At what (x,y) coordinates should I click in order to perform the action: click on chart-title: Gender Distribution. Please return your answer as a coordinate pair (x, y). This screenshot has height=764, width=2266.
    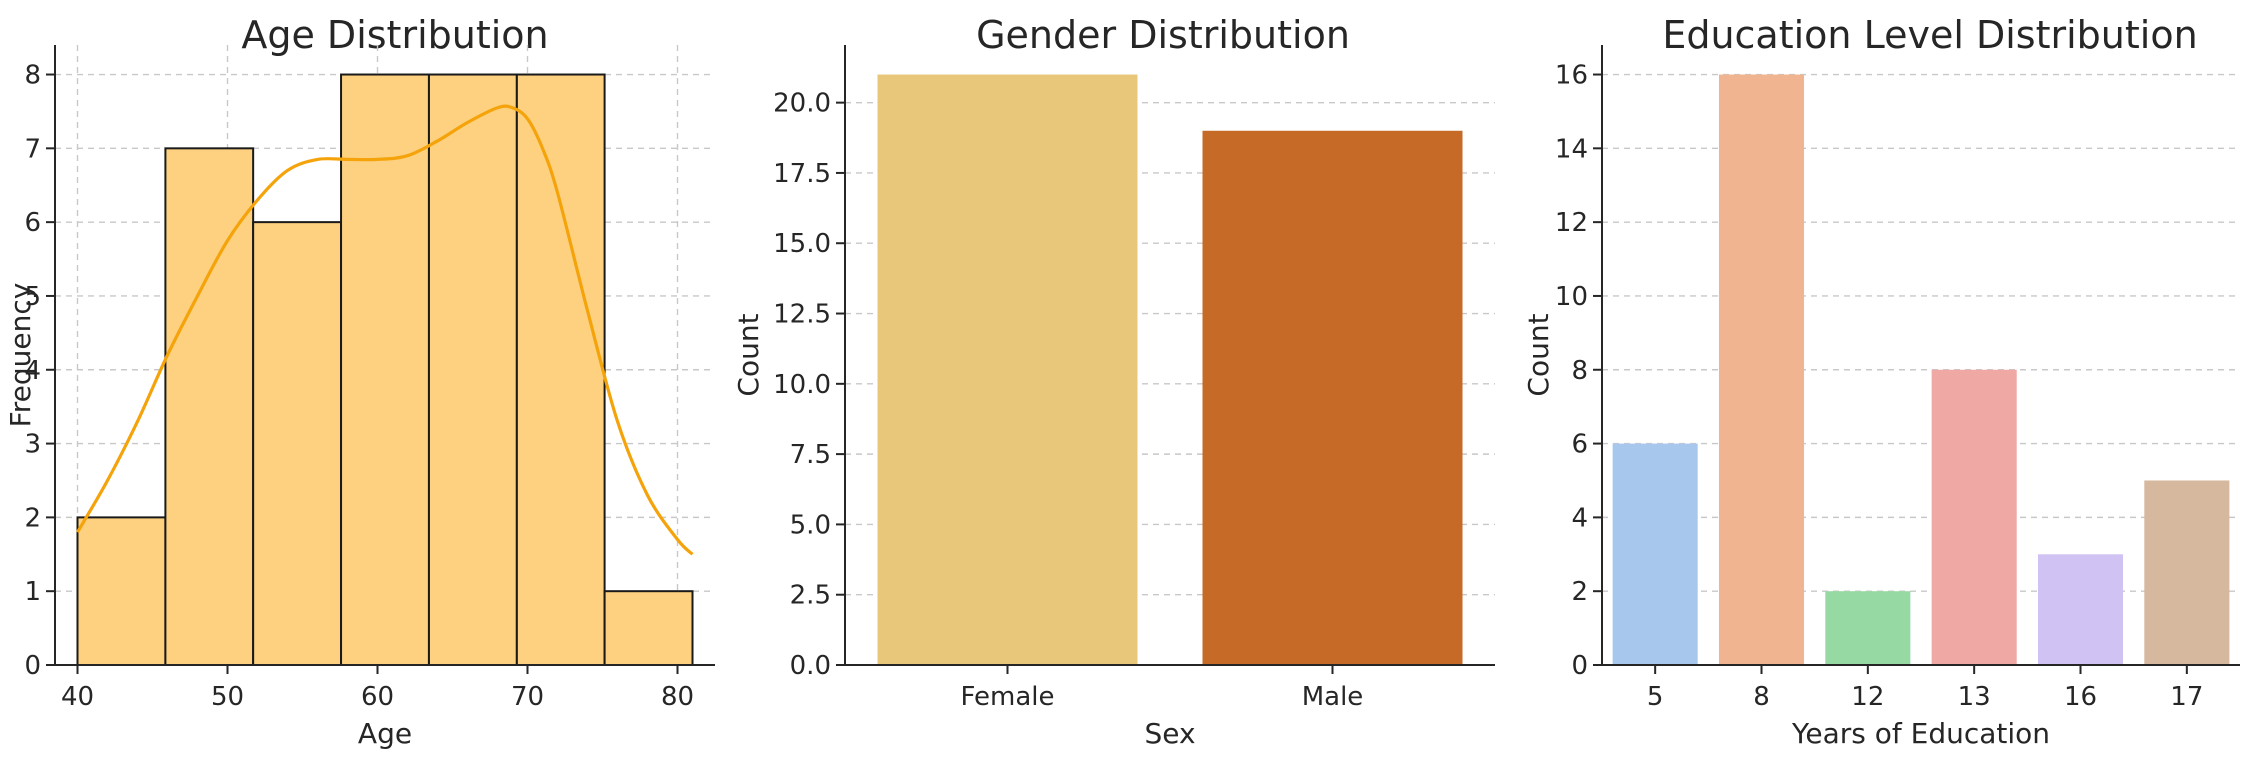
    Looking at the image, I should click on (1163, 35).